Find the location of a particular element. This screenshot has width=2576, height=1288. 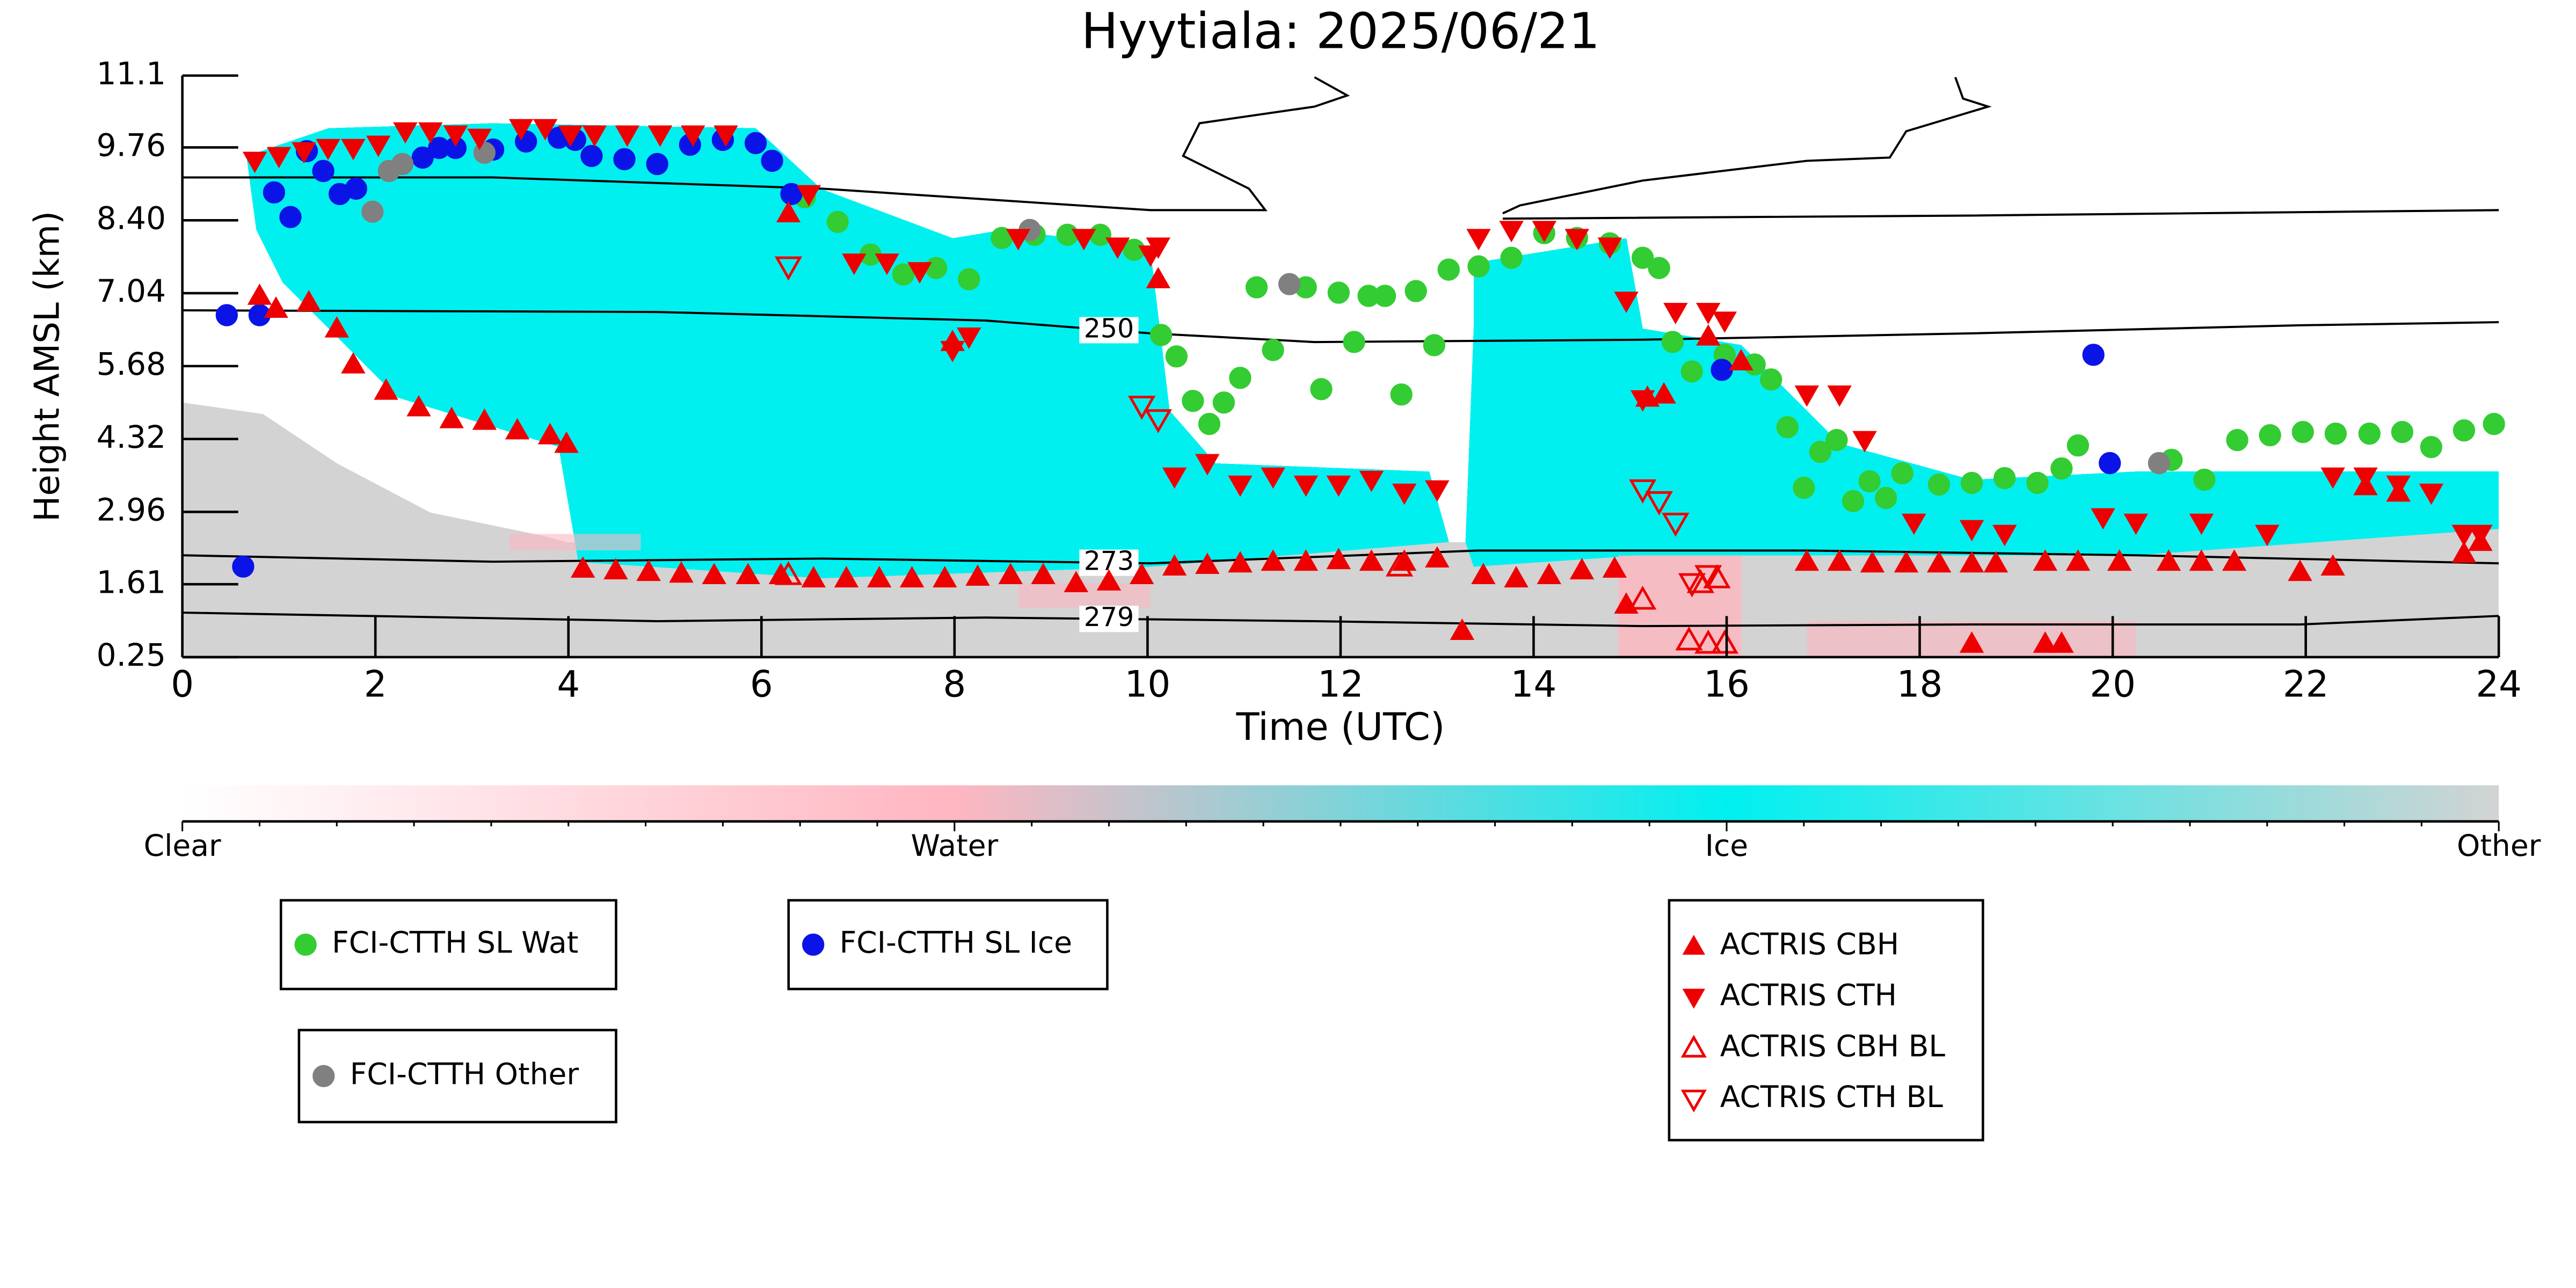

x-tick-label: 22 is located at coordinates (2306, 684).